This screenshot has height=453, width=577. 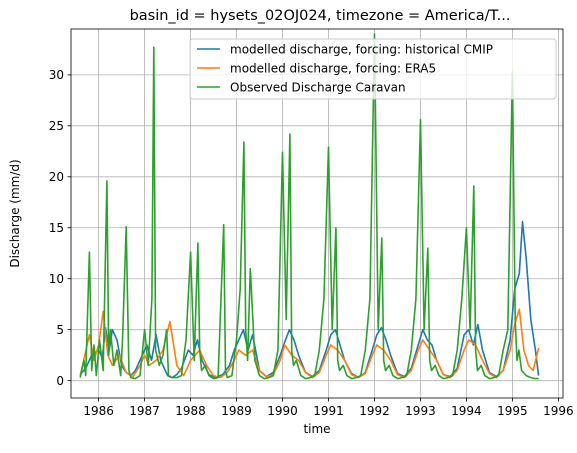 What do you see at coordinates (190, 411) in the screenshot?
I see `x-tick-label: 1988` at bounding box center [190, 411].